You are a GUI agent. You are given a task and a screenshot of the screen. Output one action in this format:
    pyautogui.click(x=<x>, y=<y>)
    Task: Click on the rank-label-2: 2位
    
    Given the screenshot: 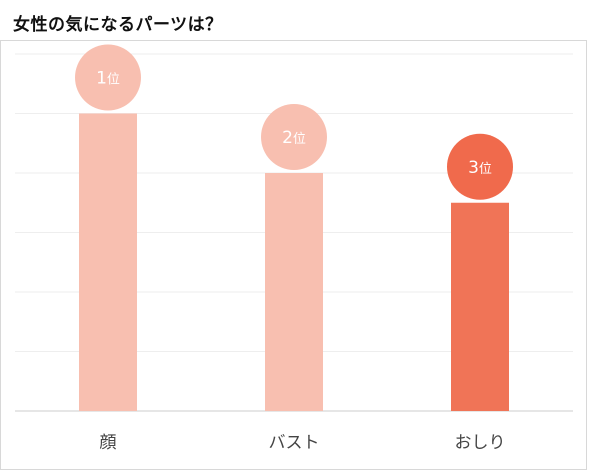 What is the action you would take?
    pyautogui.click(x=294, y=138)
    